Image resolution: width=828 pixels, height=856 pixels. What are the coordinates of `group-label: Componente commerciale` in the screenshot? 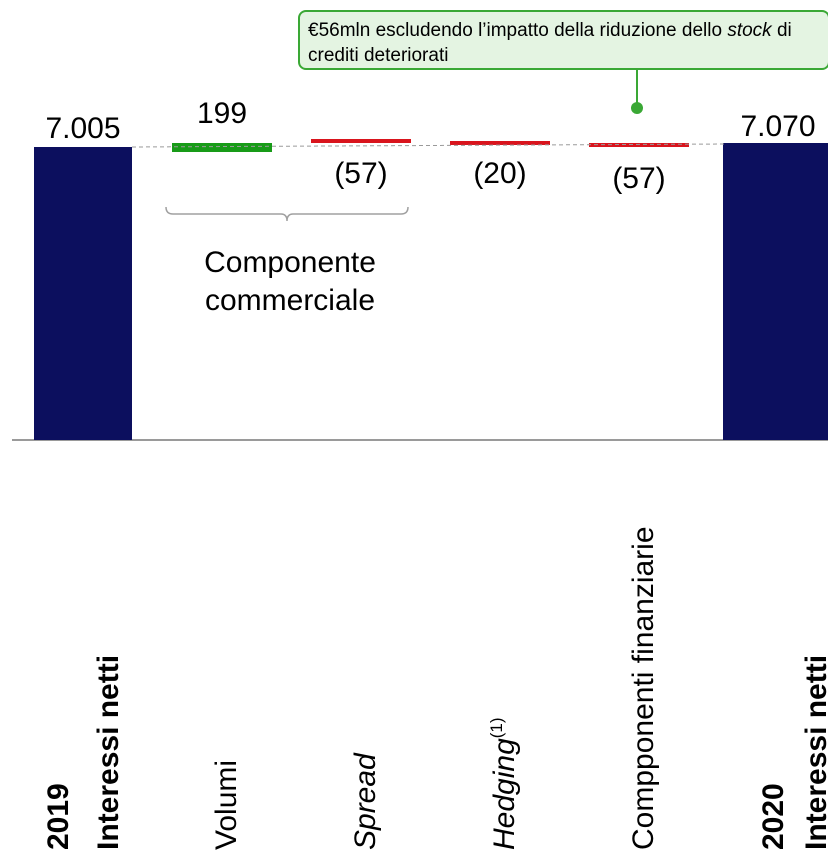 It's located at (290, 282).